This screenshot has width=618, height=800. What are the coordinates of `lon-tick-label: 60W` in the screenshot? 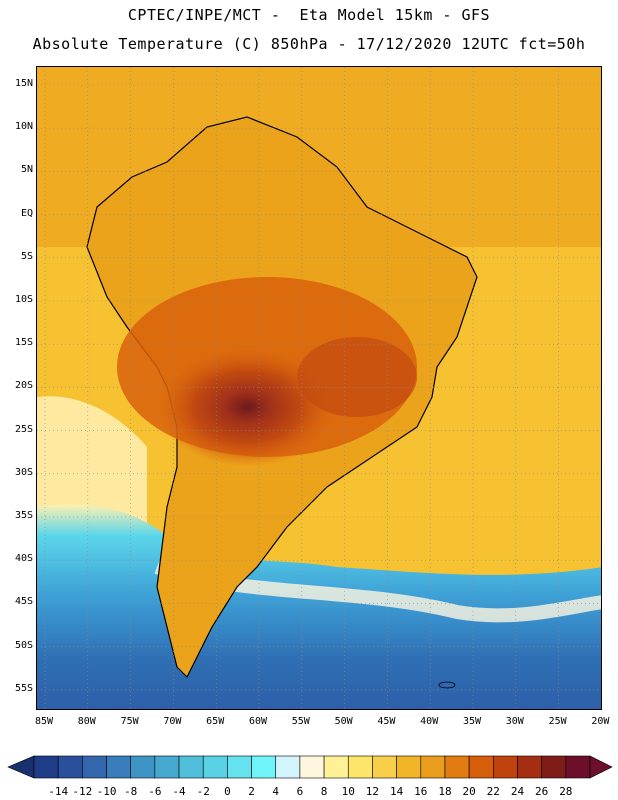 It's located at (258, 721).